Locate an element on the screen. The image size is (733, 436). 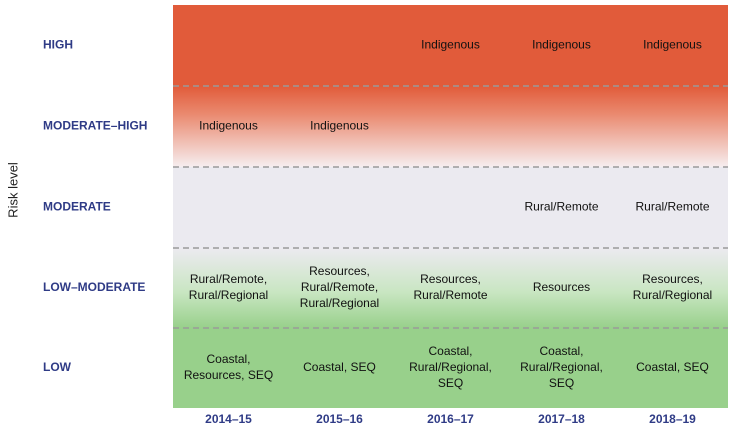
band-moderate is located at coordinates (450, 207).